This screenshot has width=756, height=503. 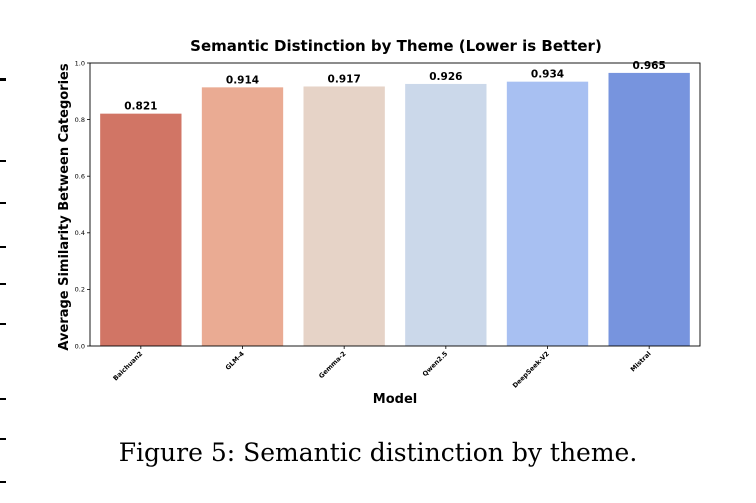 I want to click on y-tick-label: 0.0, so click(x=80, y=346).